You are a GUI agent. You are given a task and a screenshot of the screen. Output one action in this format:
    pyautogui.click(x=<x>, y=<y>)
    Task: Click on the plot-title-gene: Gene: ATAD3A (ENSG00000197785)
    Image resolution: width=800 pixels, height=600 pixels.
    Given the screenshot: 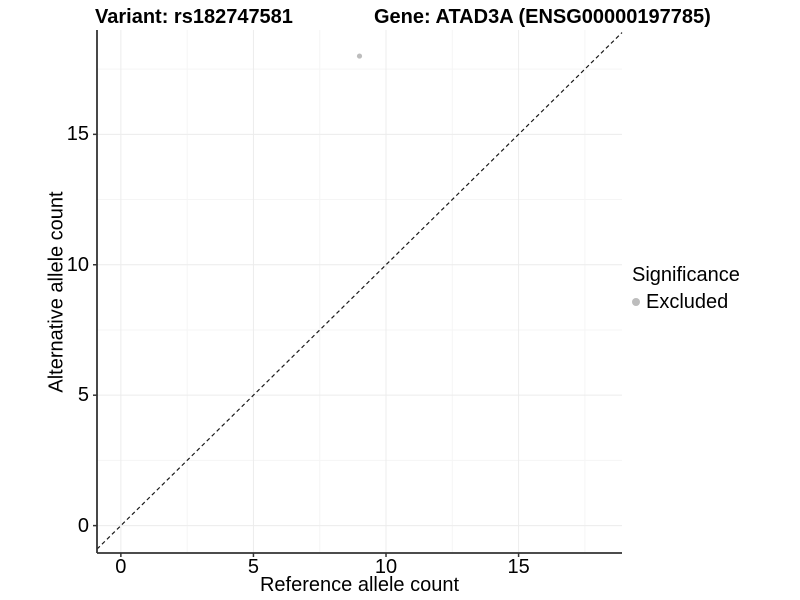 What is the action you would take?
    pyautogui.click(x=542, y=17)
    